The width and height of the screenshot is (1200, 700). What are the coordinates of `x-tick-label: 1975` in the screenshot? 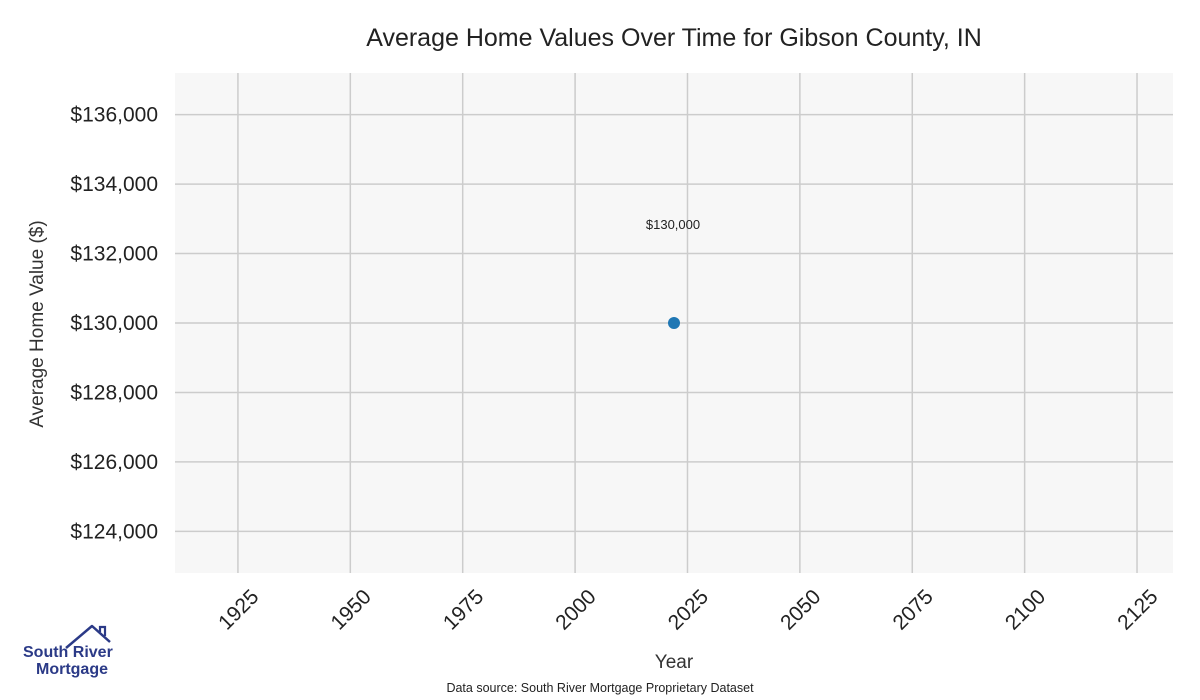 It's located at (463, 609).